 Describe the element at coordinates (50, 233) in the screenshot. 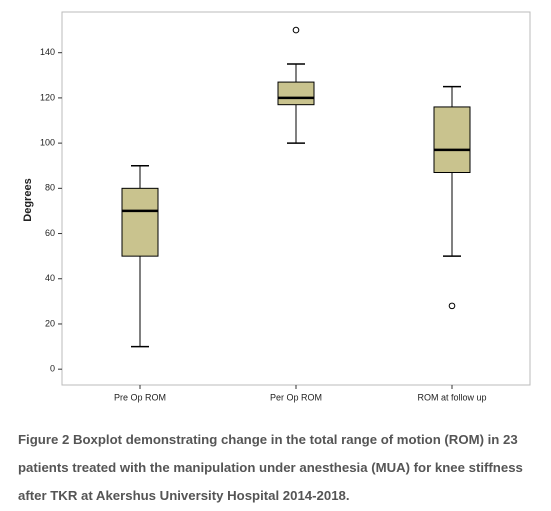

I see `y-tick-label: 60` at that location.